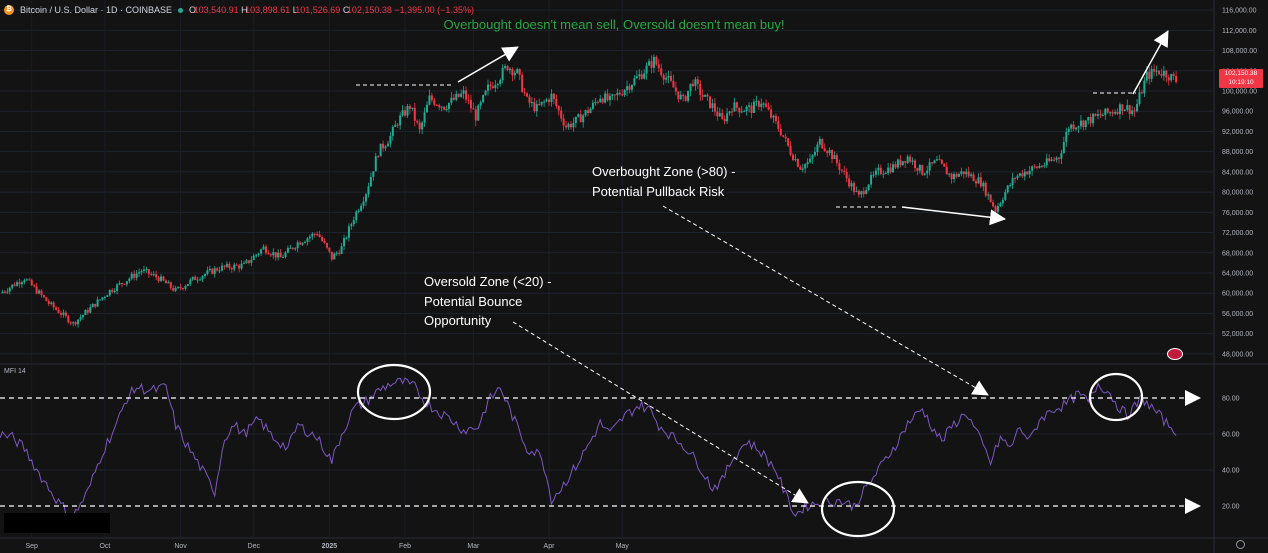 This screenshot has height=553, width=1268. Describe the element at coordinates (96, 10) in the screenshot. I see `symbol-title: Bitcoin / U.S. Dollar · 1D · COINBASE` at that location.